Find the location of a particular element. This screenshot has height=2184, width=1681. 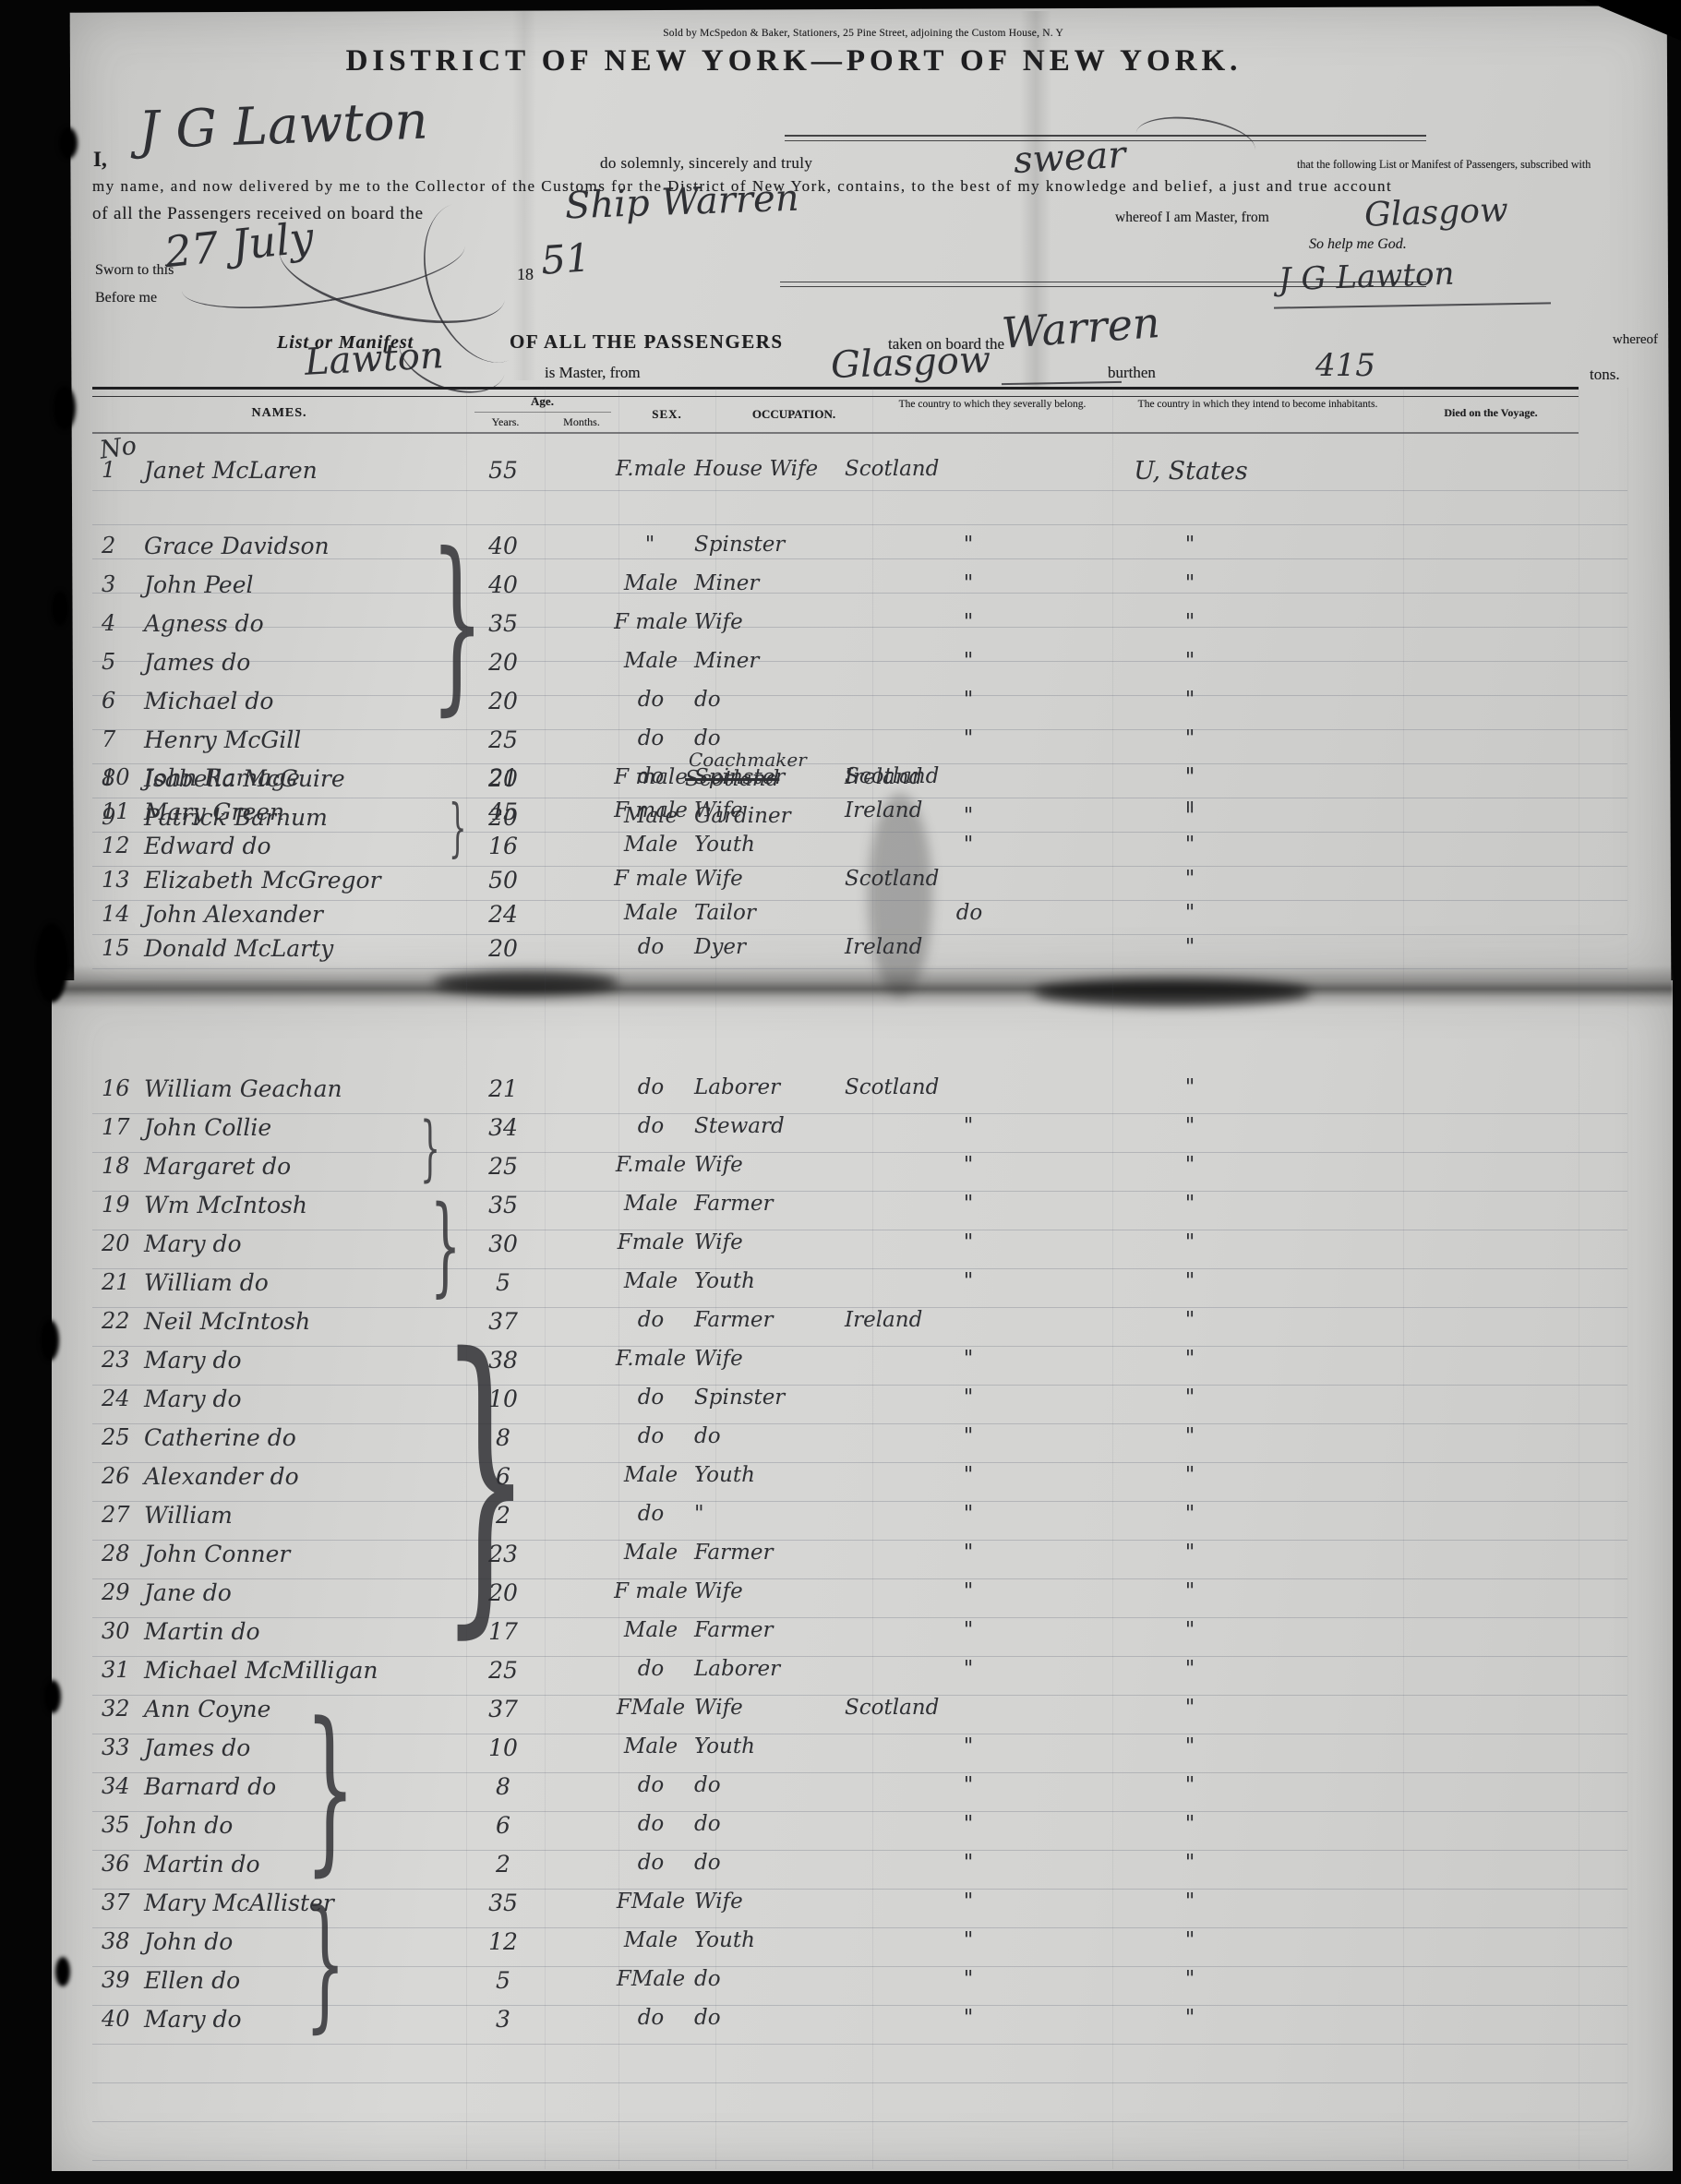

cell-number: 39 is located at coordinates (116, 1980).